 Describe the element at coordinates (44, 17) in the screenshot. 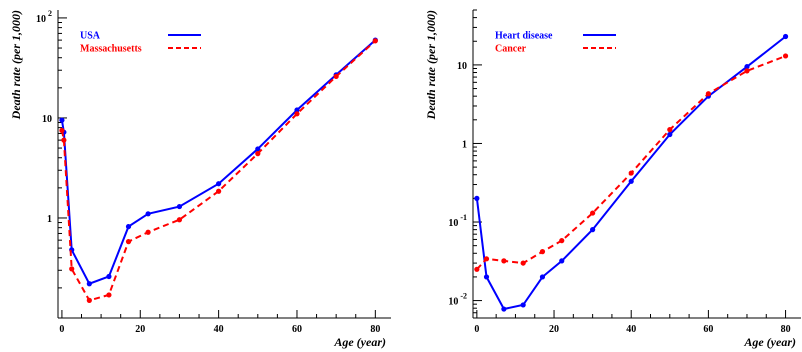

I see `y-tick-label: 10²` at that location.